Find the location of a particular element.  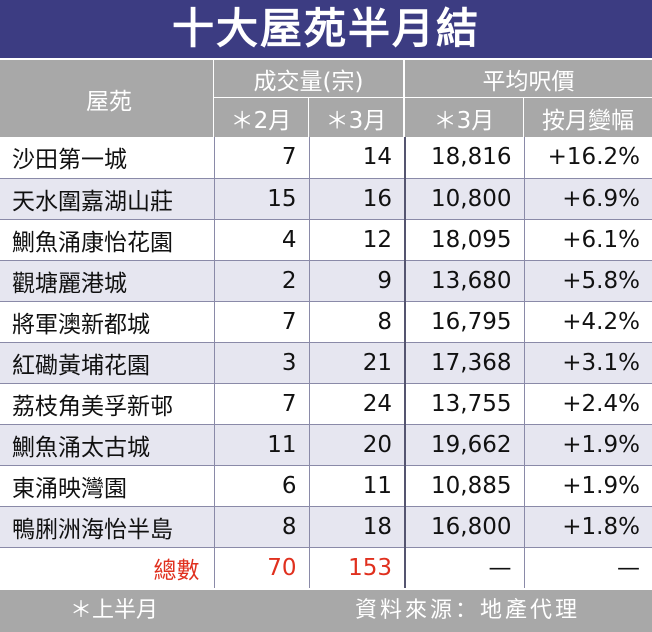

header-volume-feb: ＊2月 is located at coordinates (261, 117).